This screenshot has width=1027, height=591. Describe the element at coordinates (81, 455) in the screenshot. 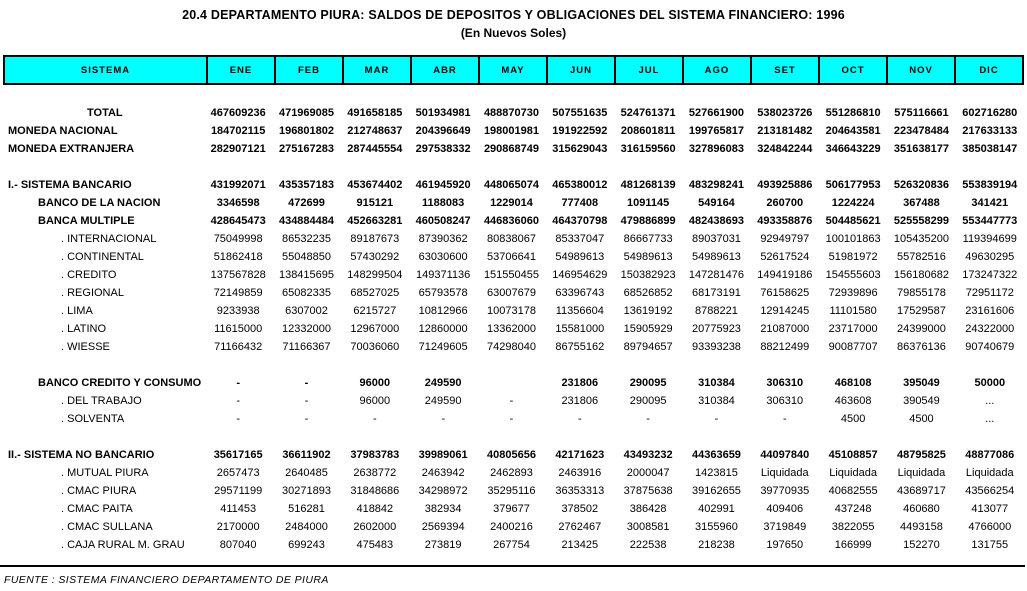

I see `row-label: II.- SISTEMA NO BANCARIO` at that location.